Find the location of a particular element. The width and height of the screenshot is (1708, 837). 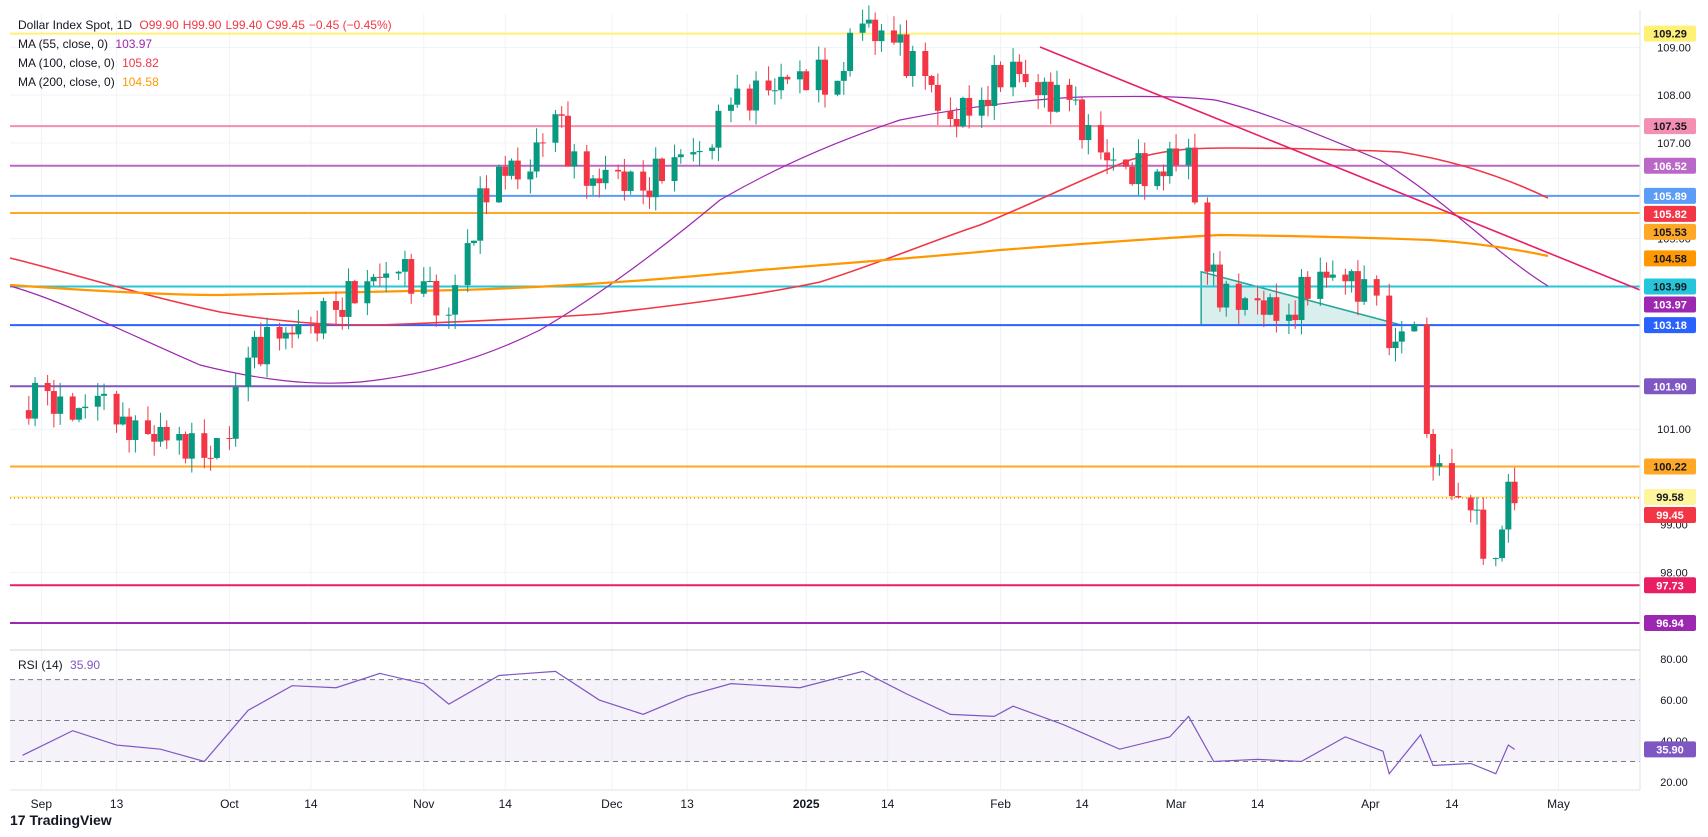

rsi-guides is located at coordinates (825, 720).